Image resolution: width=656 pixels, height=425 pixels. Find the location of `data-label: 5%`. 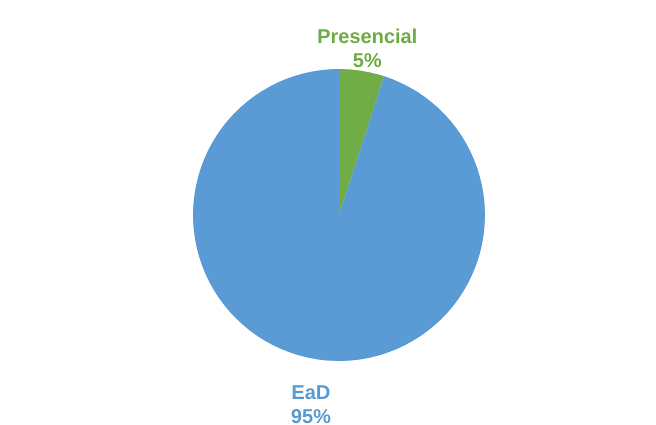

data-label: 5% is located at coordinates (367, 61).